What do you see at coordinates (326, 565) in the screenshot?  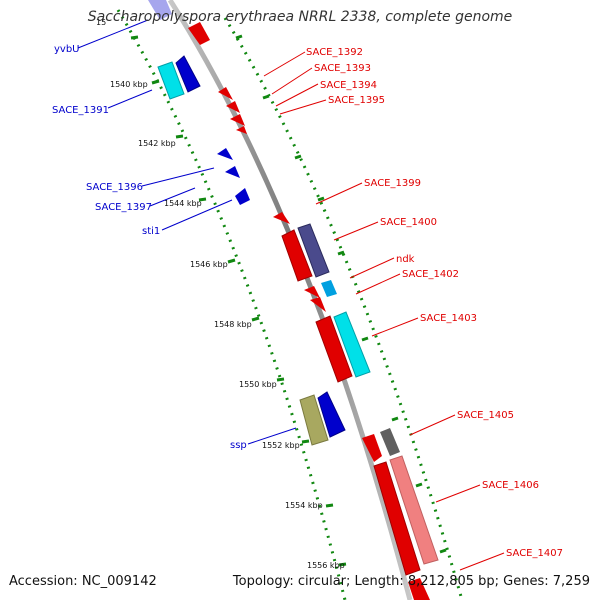 I see `tick-label-1556: 1556 kbp` at bounding box center [326, 565].